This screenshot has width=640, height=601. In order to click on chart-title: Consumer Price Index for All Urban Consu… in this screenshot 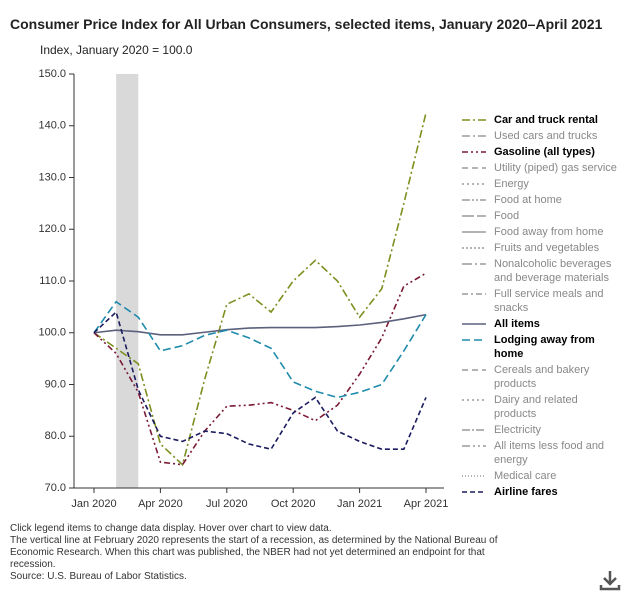, I will do `click(306, 24)`.